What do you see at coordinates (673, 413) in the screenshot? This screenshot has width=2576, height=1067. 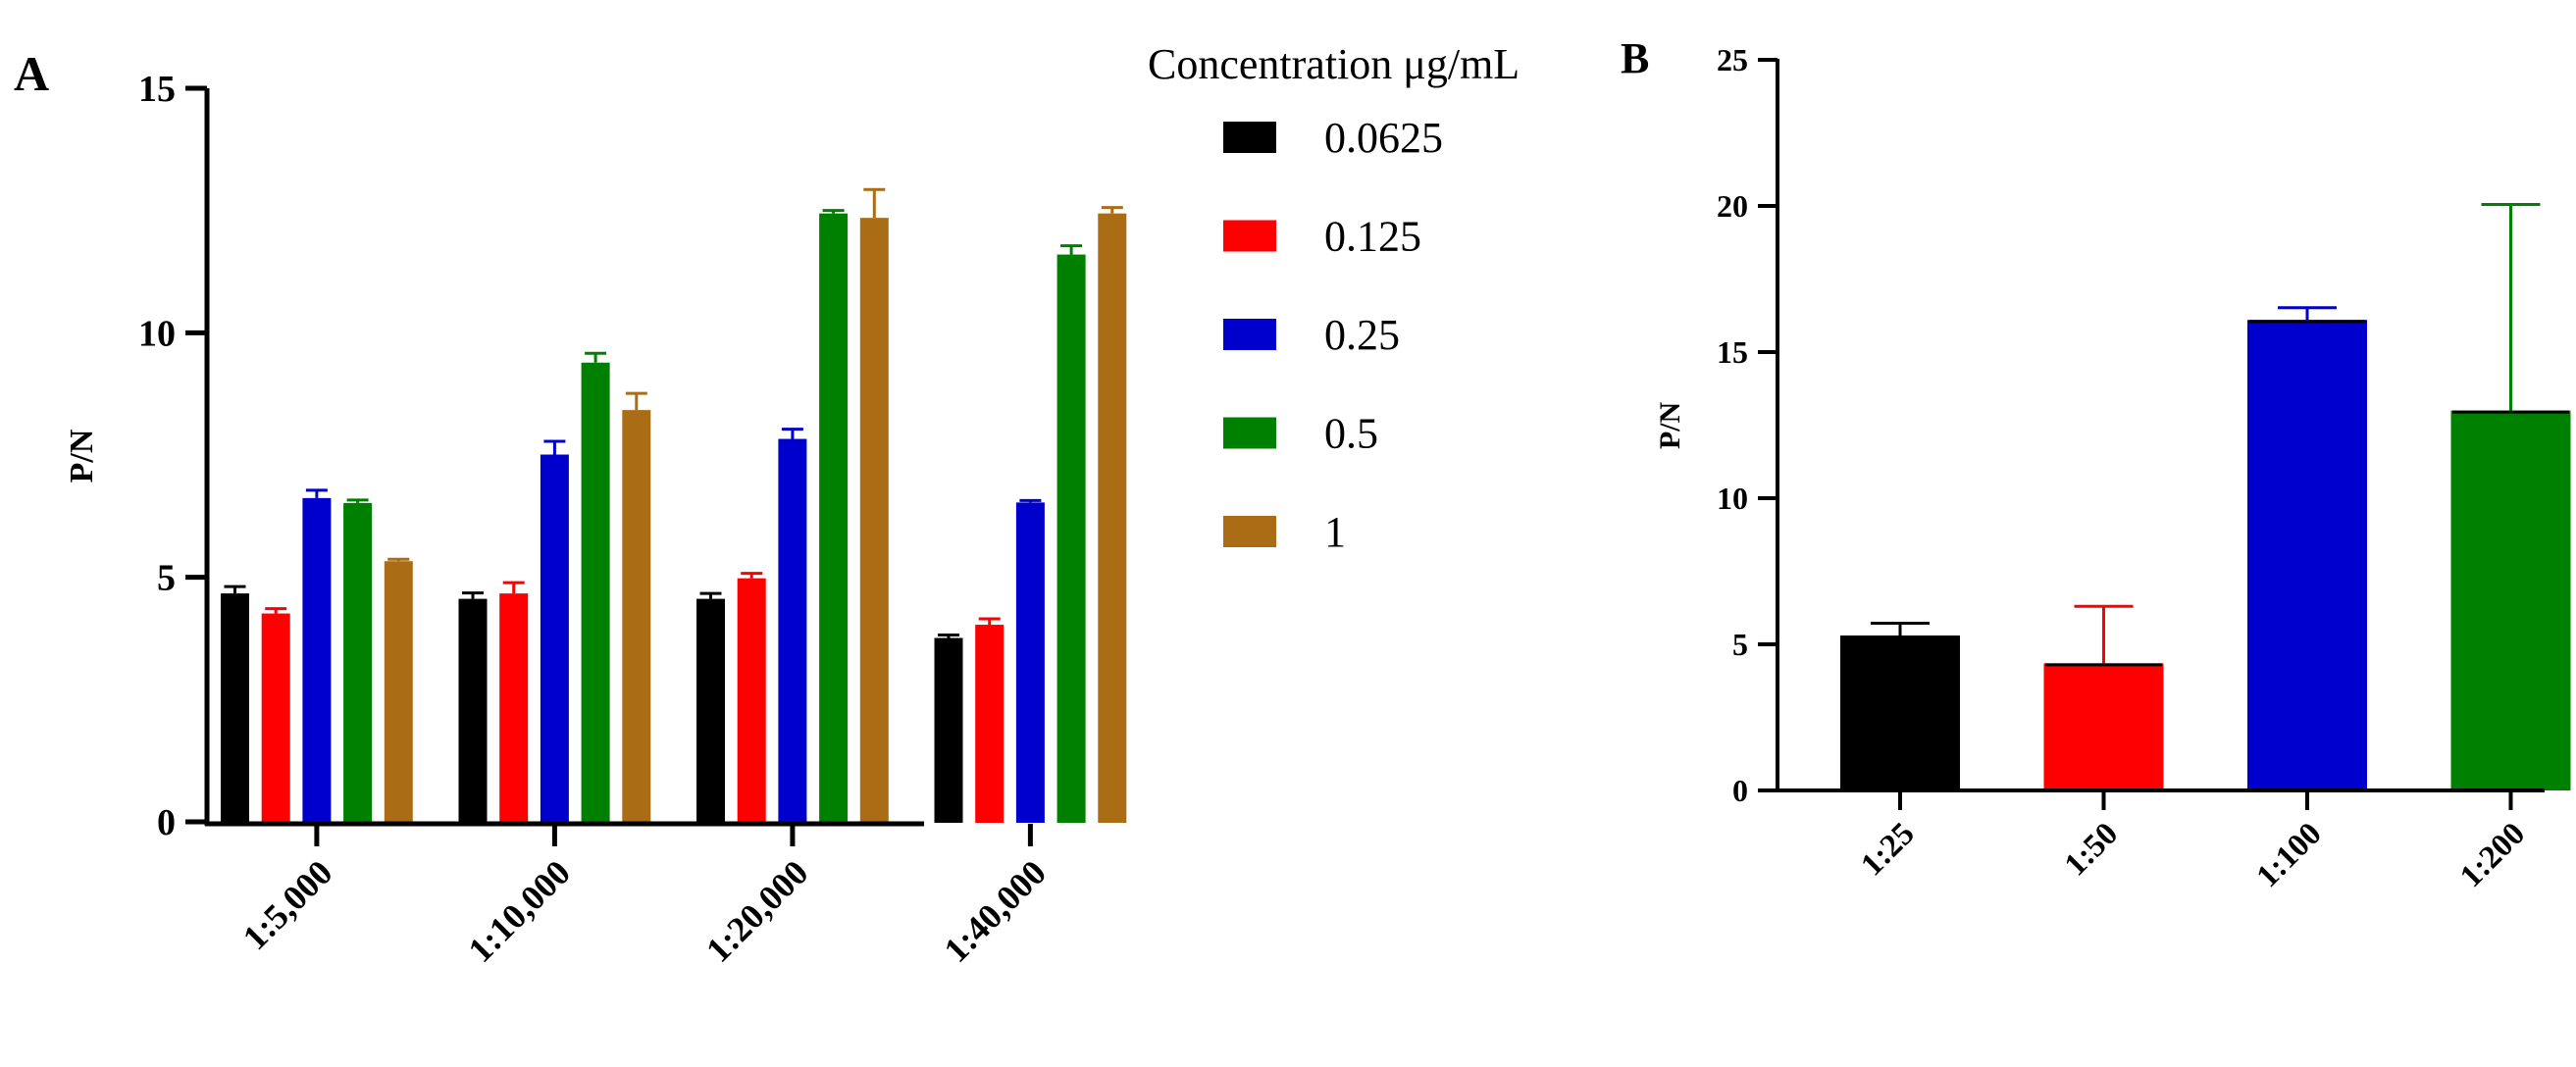 I see `panel-a-error-bars` at bounding box center [673, 413].